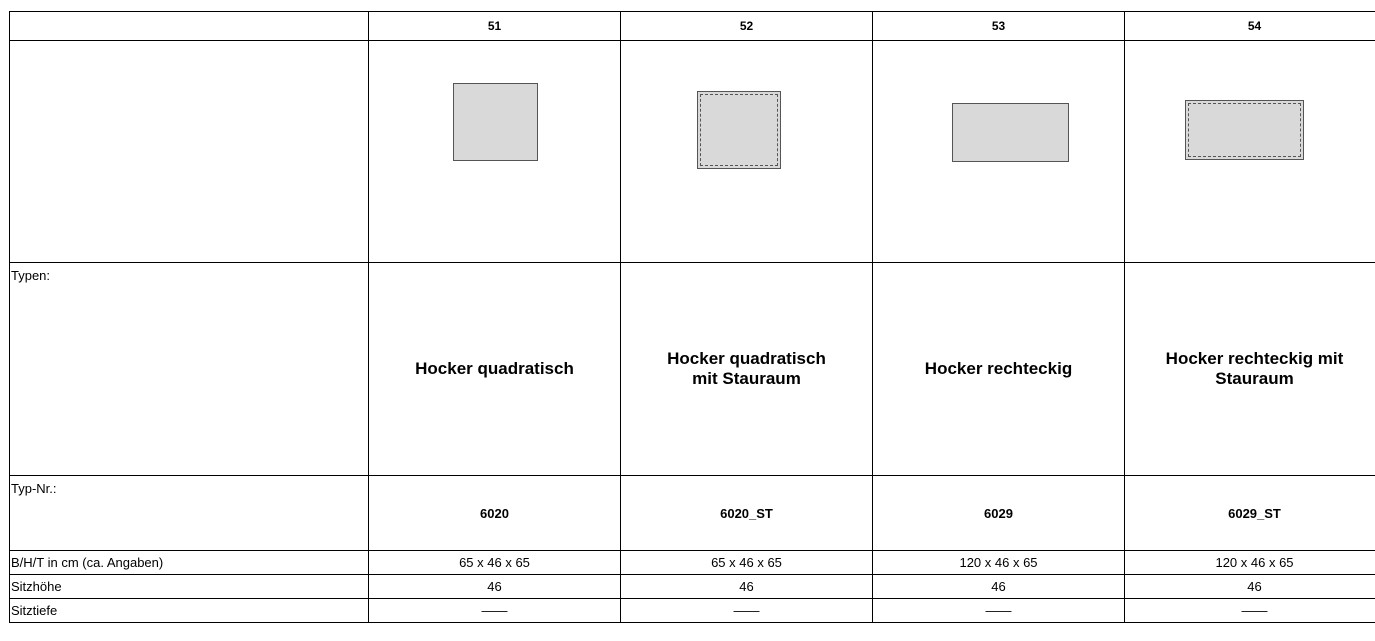 Image resolution: width=1375 pixels, height=641 pixels. Describe the element at coordinates (494, 513) in the screenshot. I see `typ-nr-value: 6020` at that location.